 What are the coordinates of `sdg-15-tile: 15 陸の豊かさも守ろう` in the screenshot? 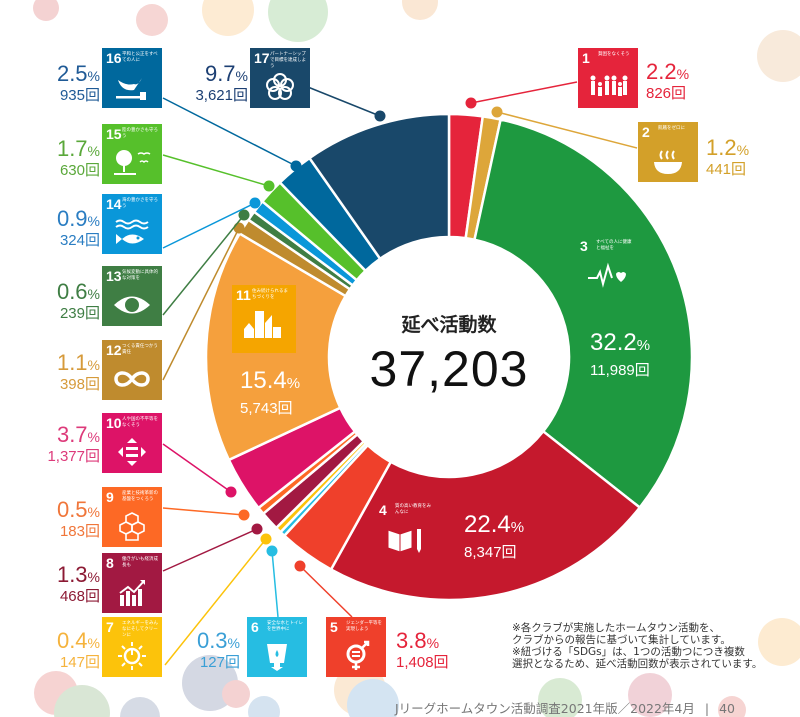 It's located at (132, 154).